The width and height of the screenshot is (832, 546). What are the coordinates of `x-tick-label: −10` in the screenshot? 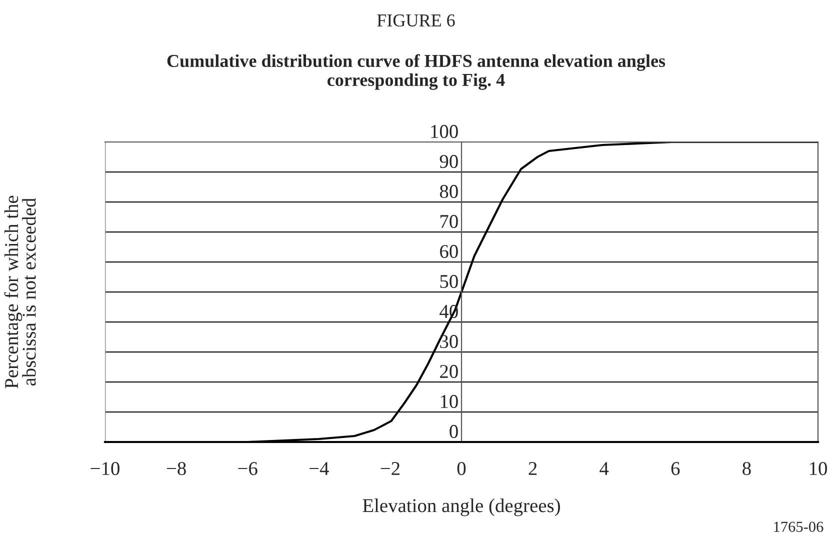 It's located at (105, 469).